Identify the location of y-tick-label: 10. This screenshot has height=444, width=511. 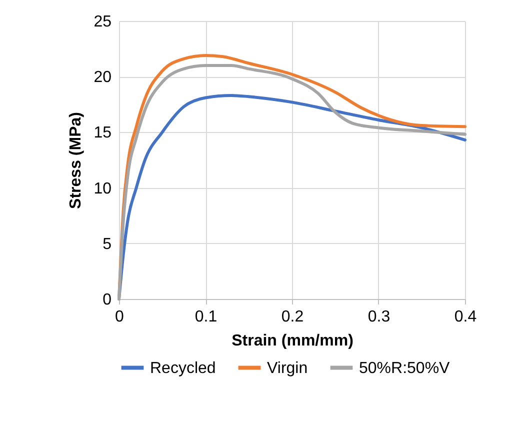
(103, 189).